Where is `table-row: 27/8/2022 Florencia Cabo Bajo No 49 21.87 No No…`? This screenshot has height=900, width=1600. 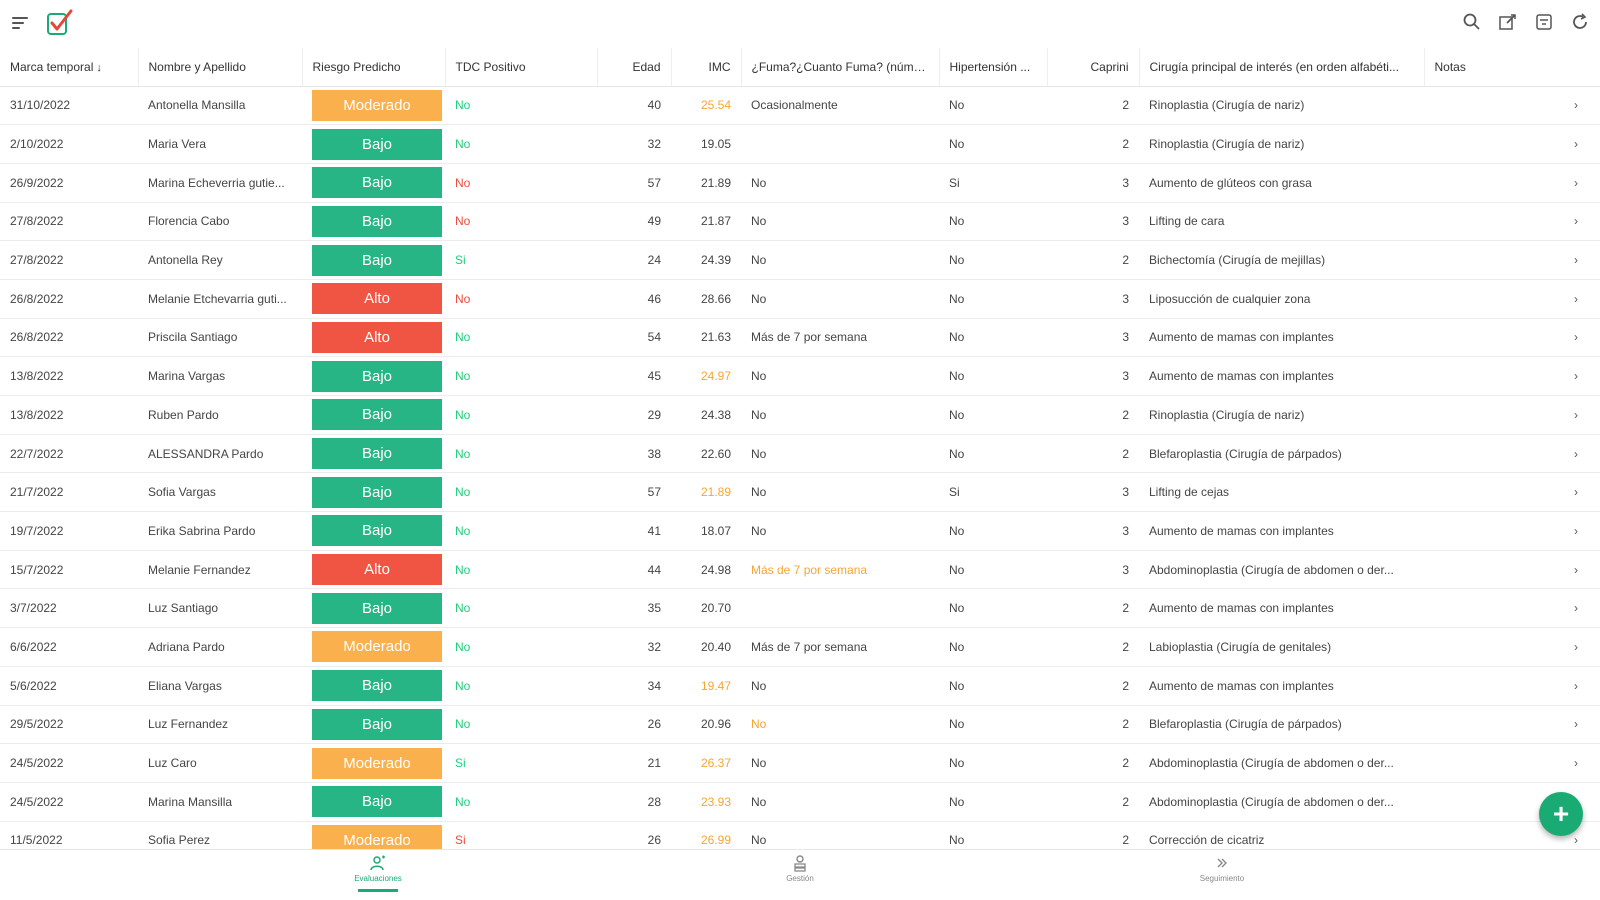
table-row: 27/8/2022 Florencia Cabo Bajo No 49 21.87 No No… is located at coordinates (800, 222).